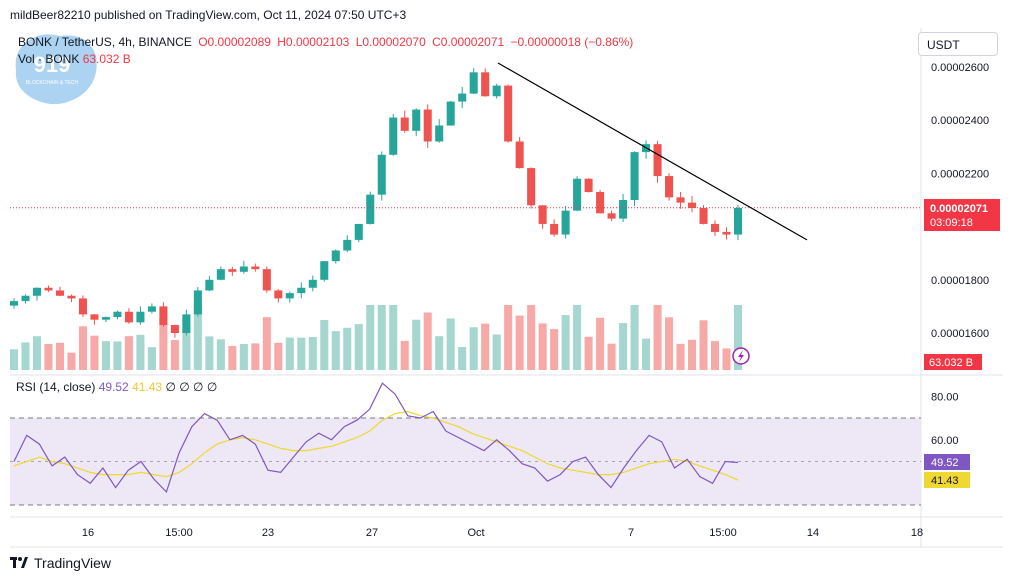 The height and width of the screenshot is (581, 1013). Describe the element at coordinates (631, 533) in the screenshot. I see `time-tick: 7` at that location.